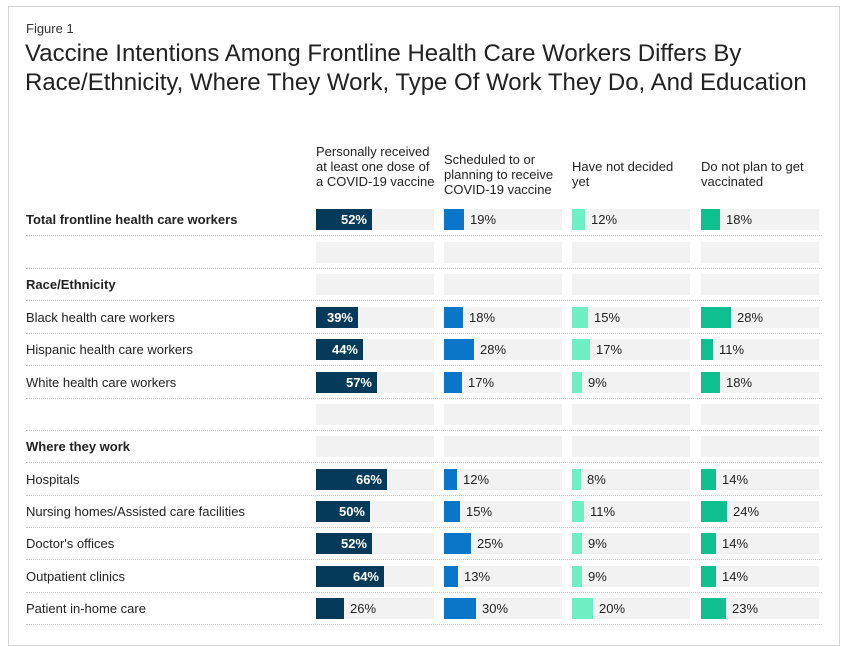 The height and width of the screenshot is (646, 850). Describe the element at coordinates (596, 479) in the screenshot. I see `data-label: 8%` at that location.